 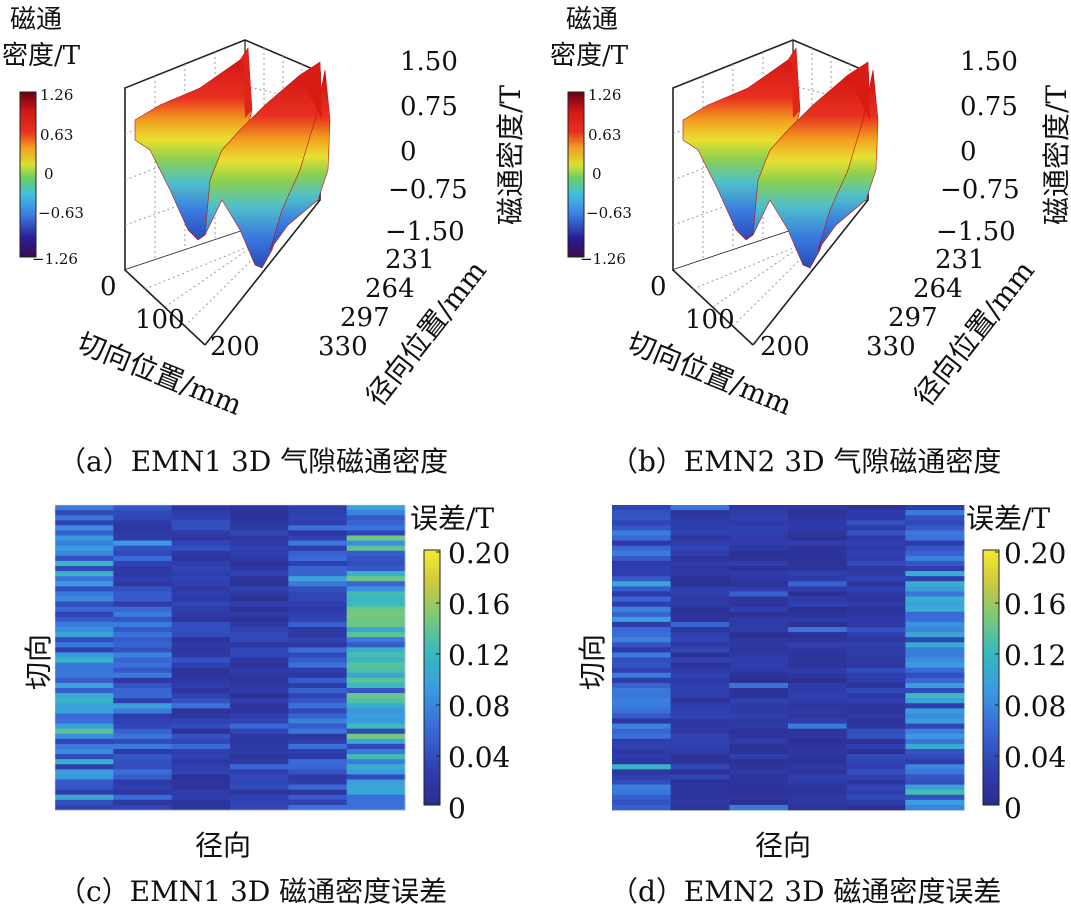 I want to click on y-a-tick-1: 264, so click(x=390, y=289).